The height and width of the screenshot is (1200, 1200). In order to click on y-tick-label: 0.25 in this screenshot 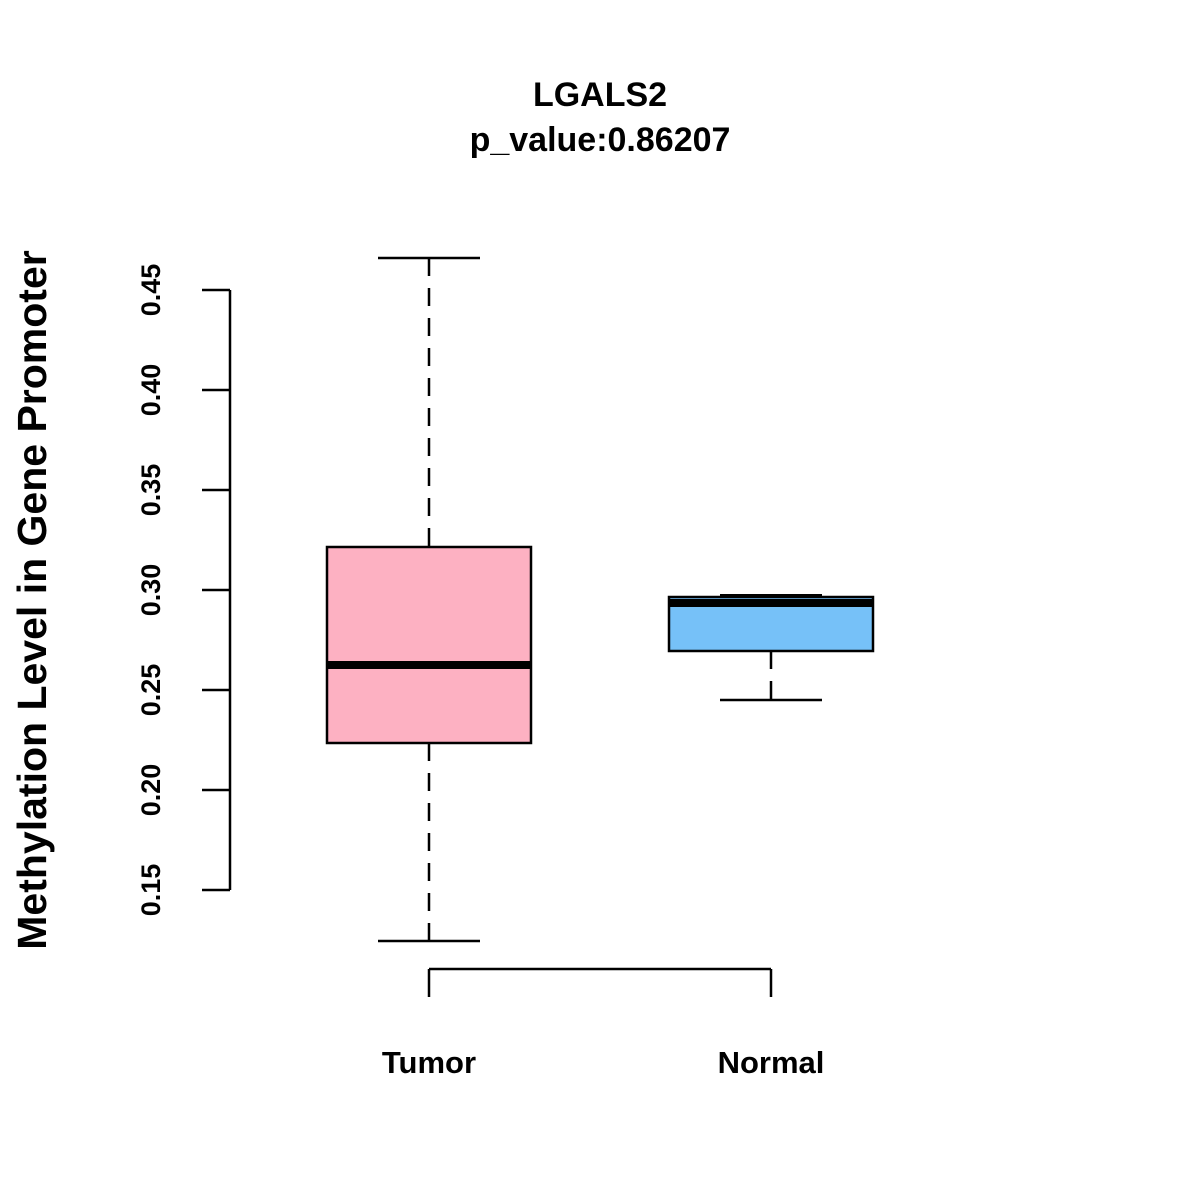, I will do `click(151, 690)`.